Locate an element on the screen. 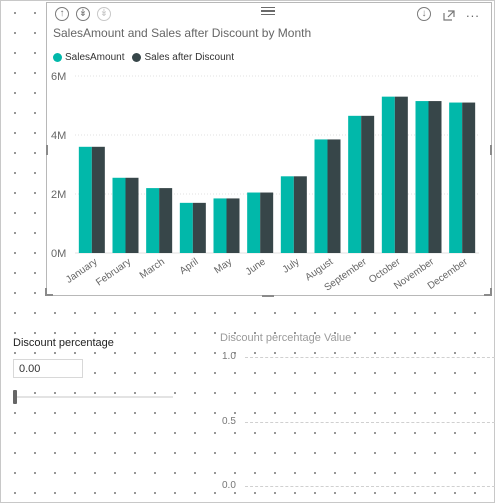 Image resolution: width=495 pixels, height=503 pixels. y-tick-label: 2M is located at coordinates (58, 195).